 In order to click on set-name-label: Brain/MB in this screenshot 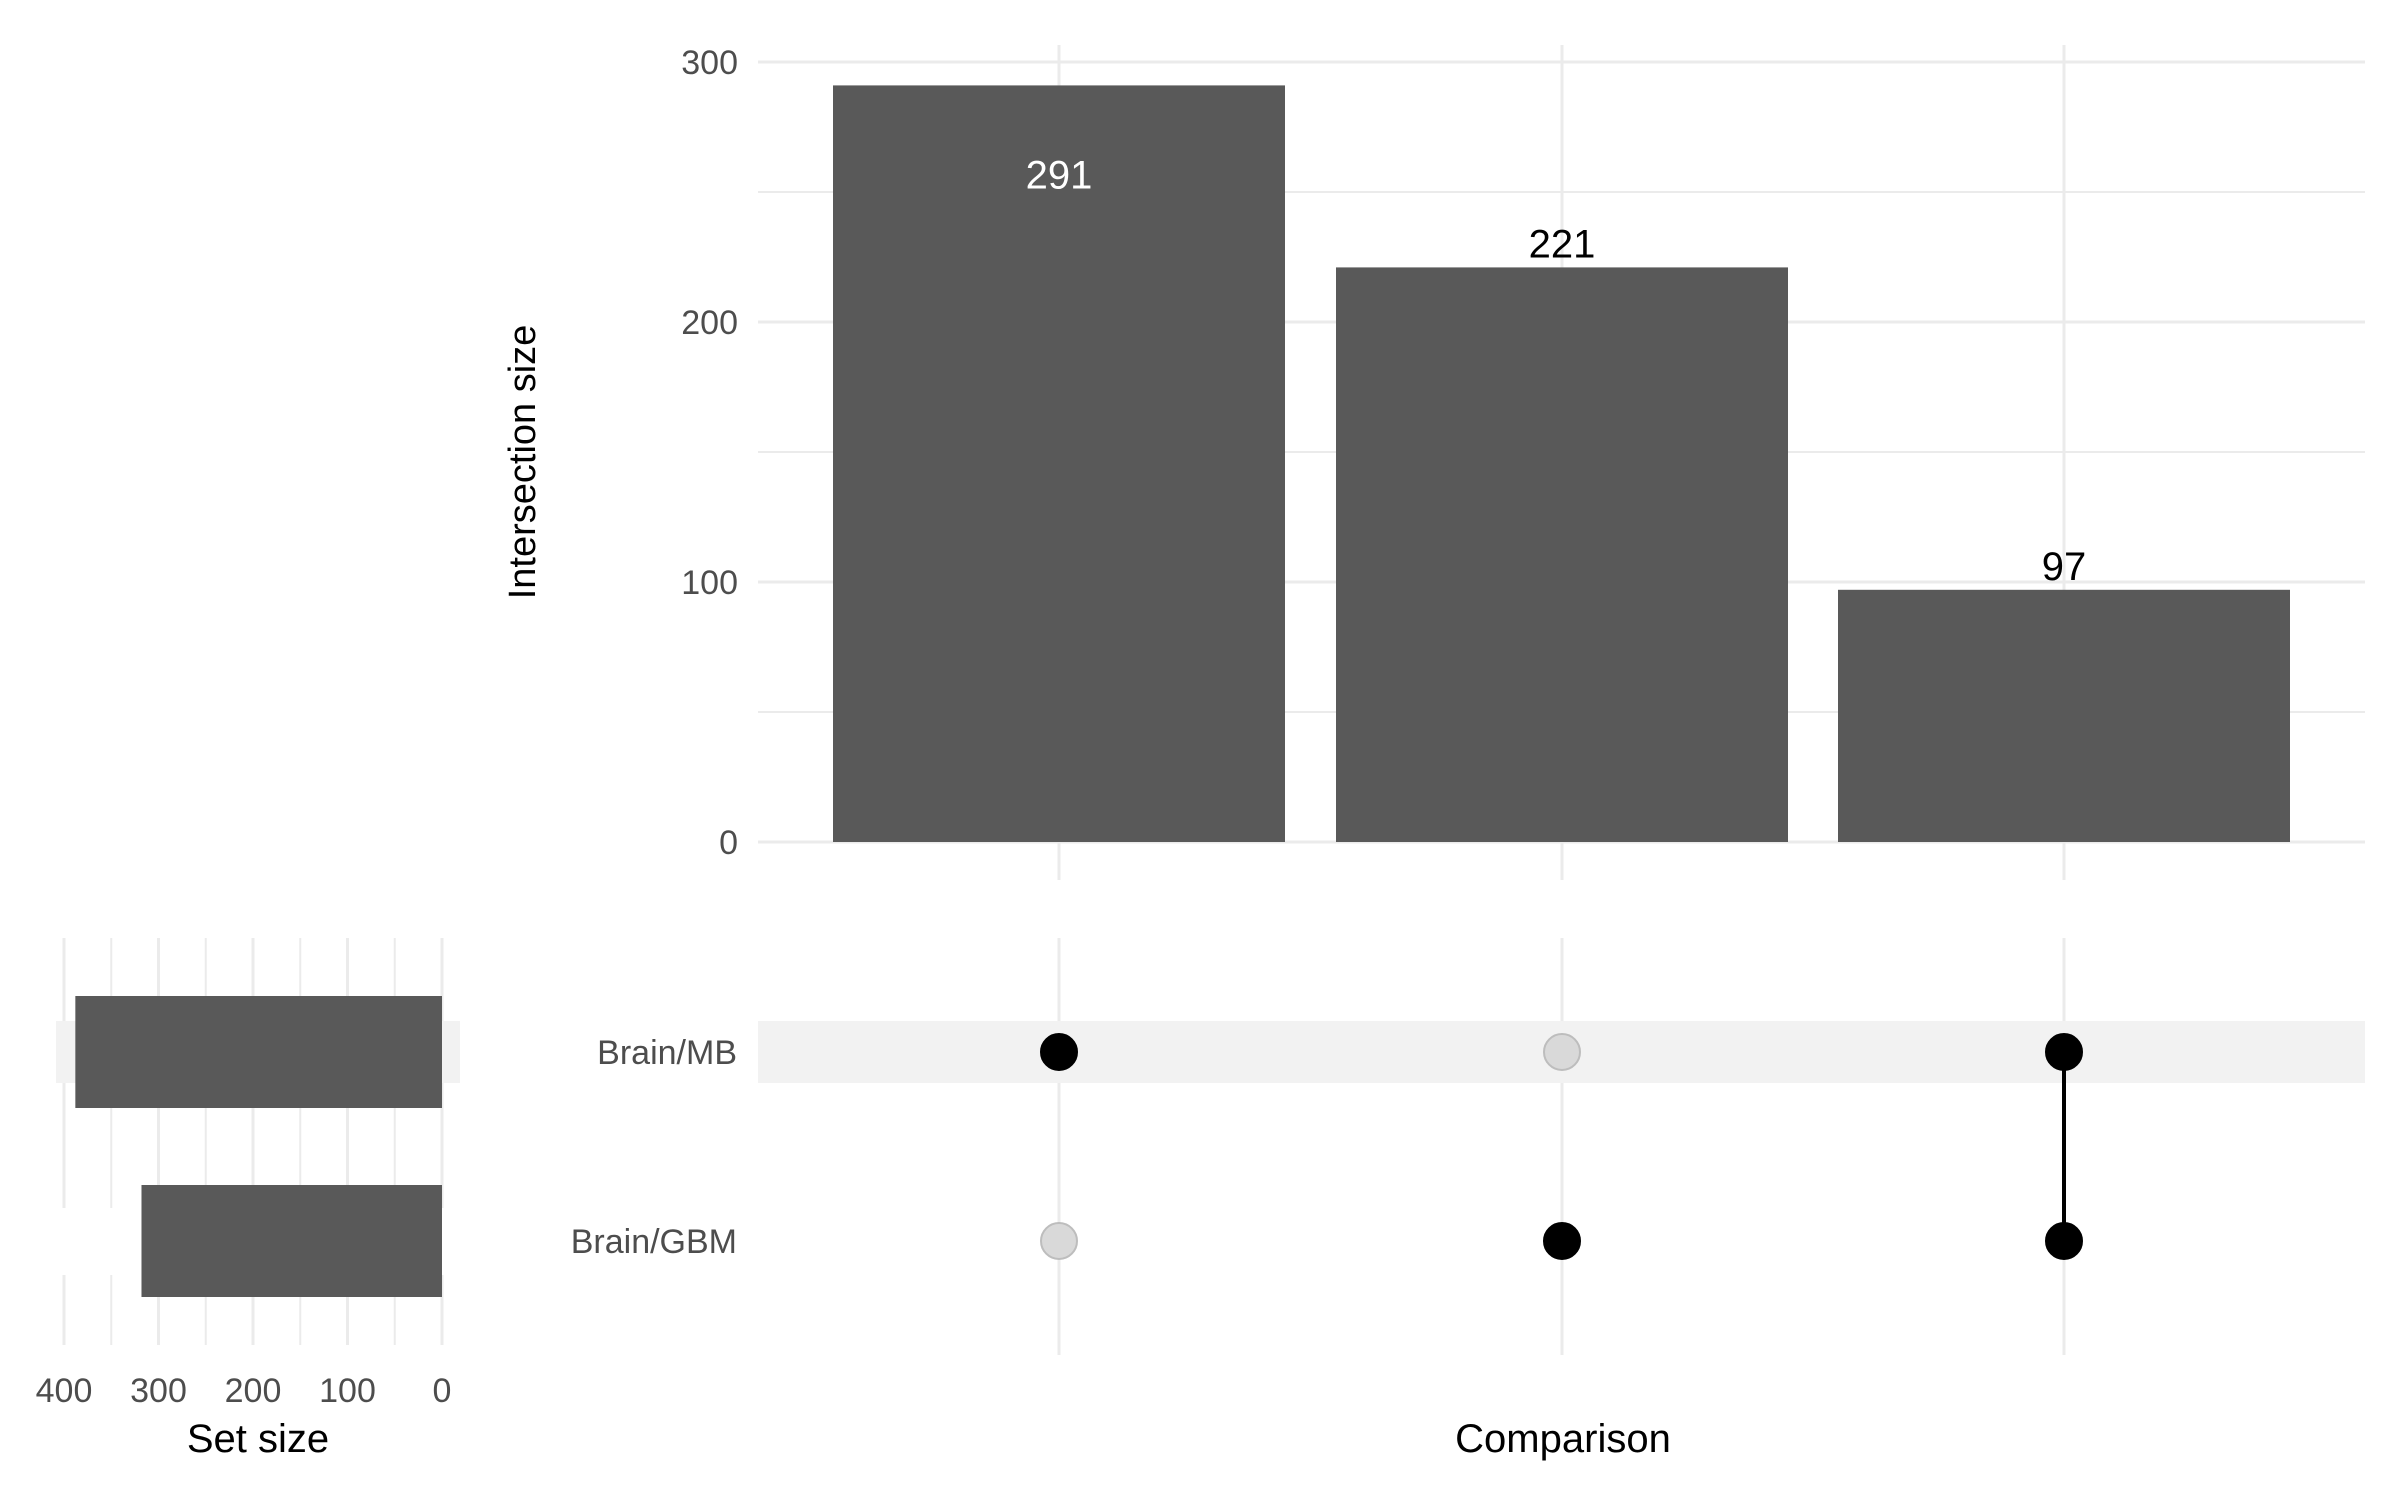, I will do `click(667, 1053)`.